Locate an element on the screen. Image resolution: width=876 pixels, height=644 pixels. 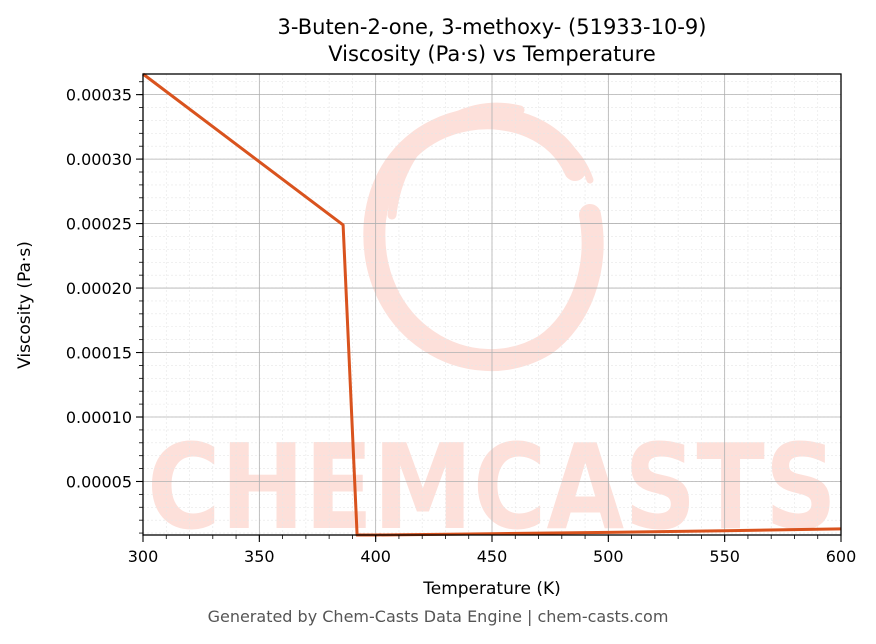
watermark-logo is located at coordinates (483, 237).